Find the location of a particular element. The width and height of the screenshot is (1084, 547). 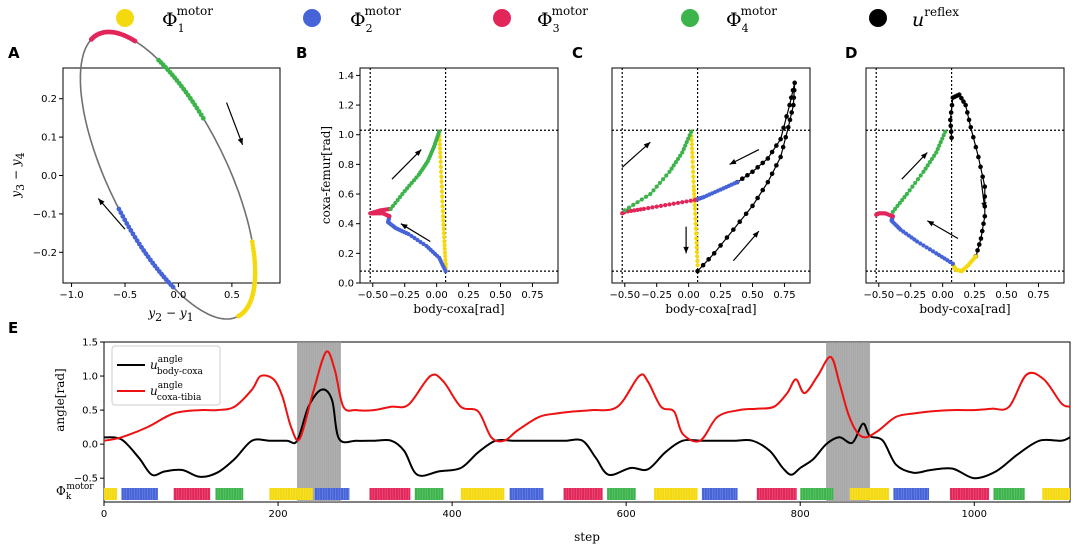

legend-label-phi2: Φ2motor is located at coordinates (375, 19).